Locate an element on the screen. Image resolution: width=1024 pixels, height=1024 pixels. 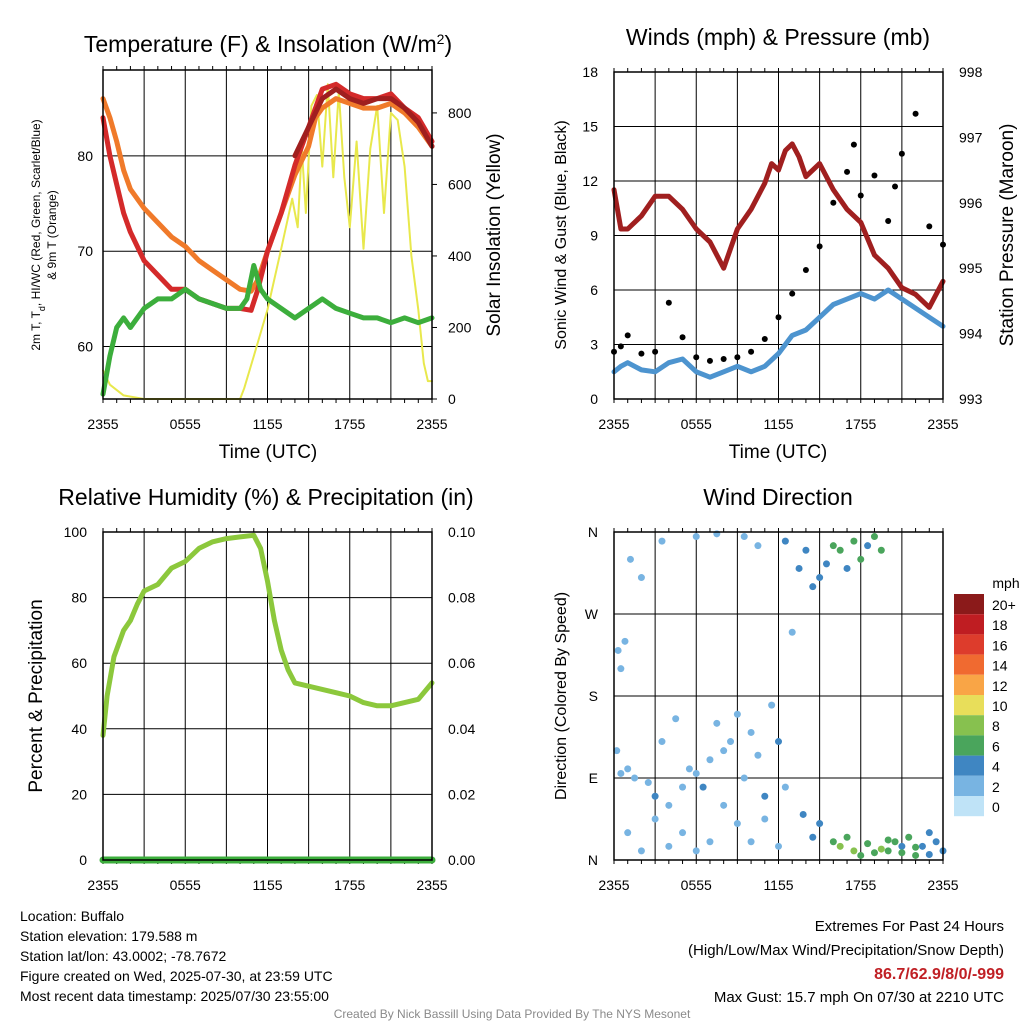
legend-label: 2 is located at coordinates (996, 787).